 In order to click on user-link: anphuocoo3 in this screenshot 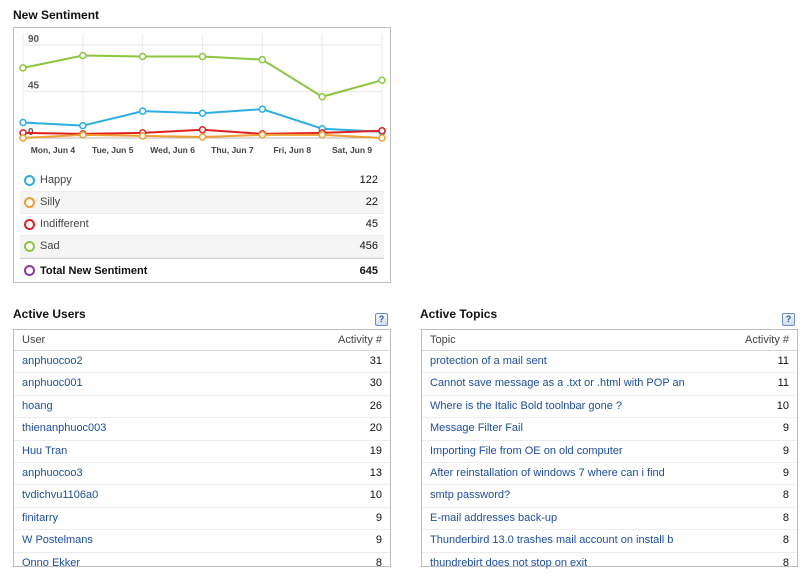, I will do `click(52, 472)`.